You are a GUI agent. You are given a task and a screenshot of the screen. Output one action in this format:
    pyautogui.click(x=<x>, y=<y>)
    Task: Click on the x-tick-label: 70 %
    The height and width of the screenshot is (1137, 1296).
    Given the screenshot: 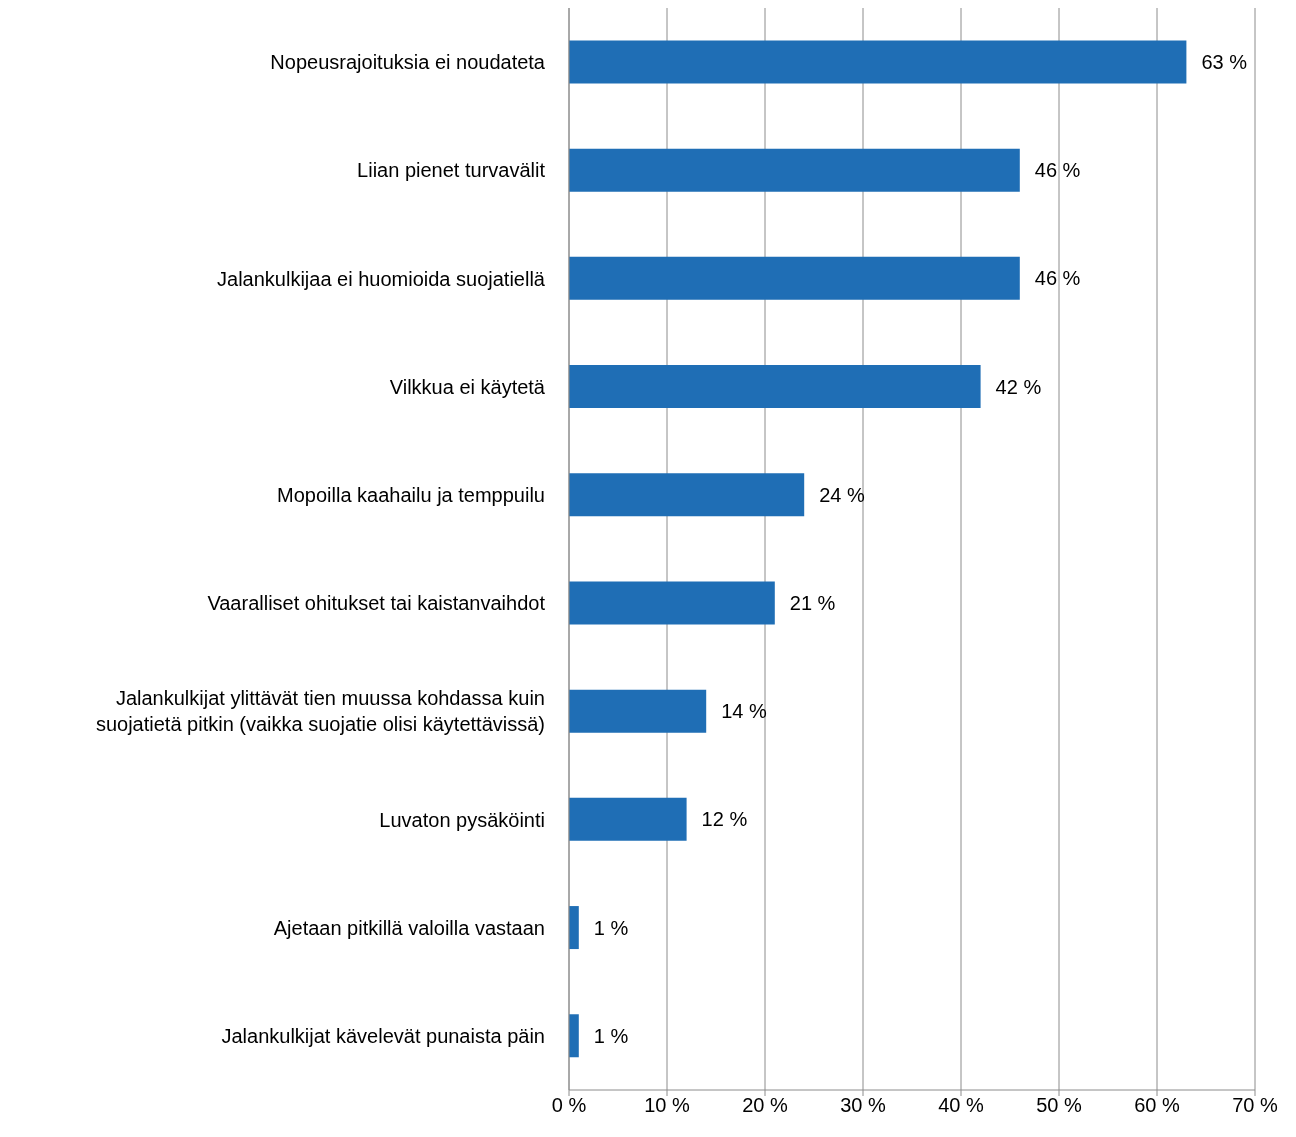 What is the action you would take?
    pyautogui.click(x=1255, y=1105)
    